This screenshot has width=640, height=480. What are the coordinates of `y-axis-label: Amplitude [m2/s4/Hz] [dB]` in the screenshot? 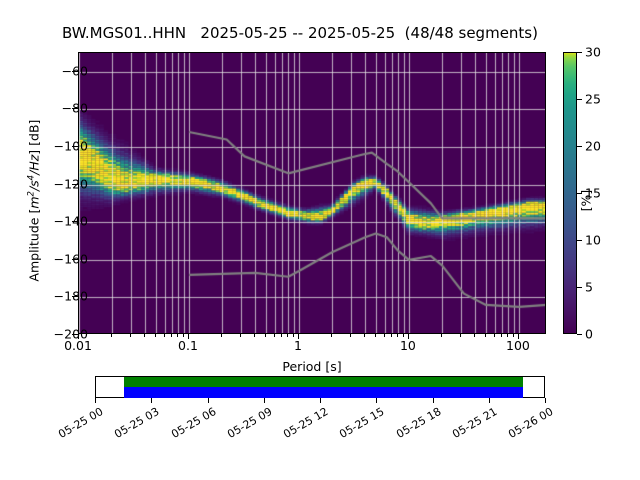 It's located at (33, 201).